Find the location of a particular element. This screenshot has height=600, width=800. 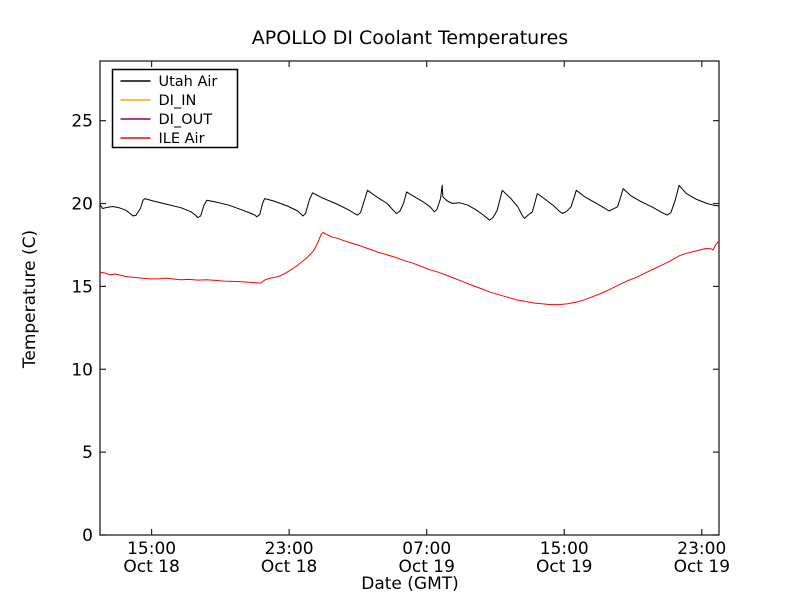

y-tick-label: 5 is located at coordinates (87, 453).